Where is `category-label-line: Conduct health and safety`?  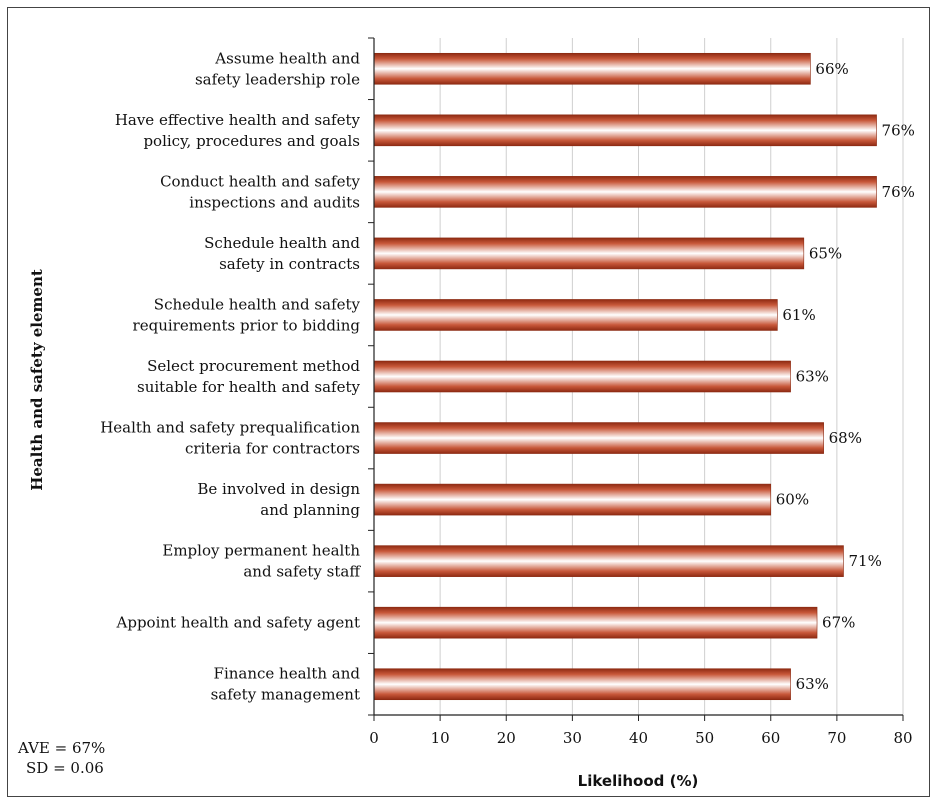
category-label-line: Conduct health and safety is located at coordinates (260, 181).